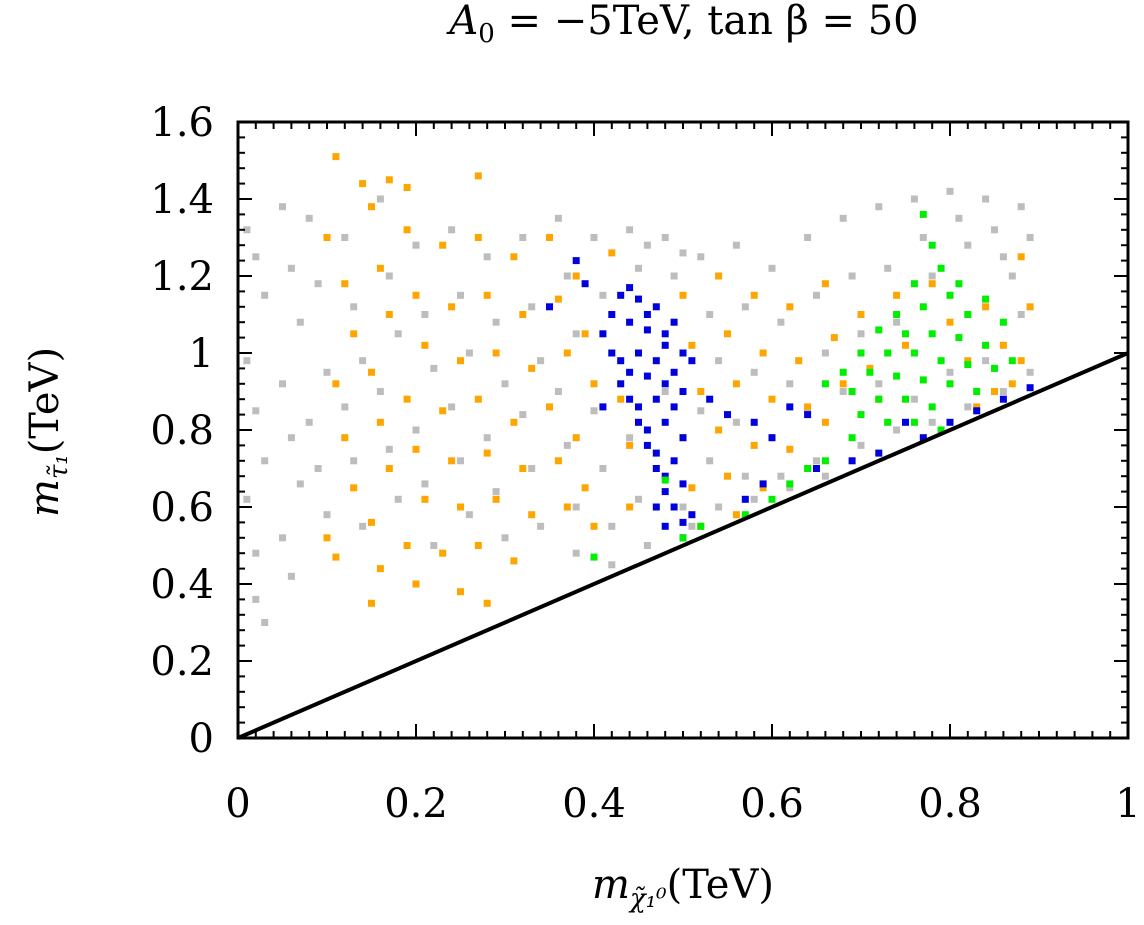  I want to click on y-tick-label: 1.6, so click(182, 123).